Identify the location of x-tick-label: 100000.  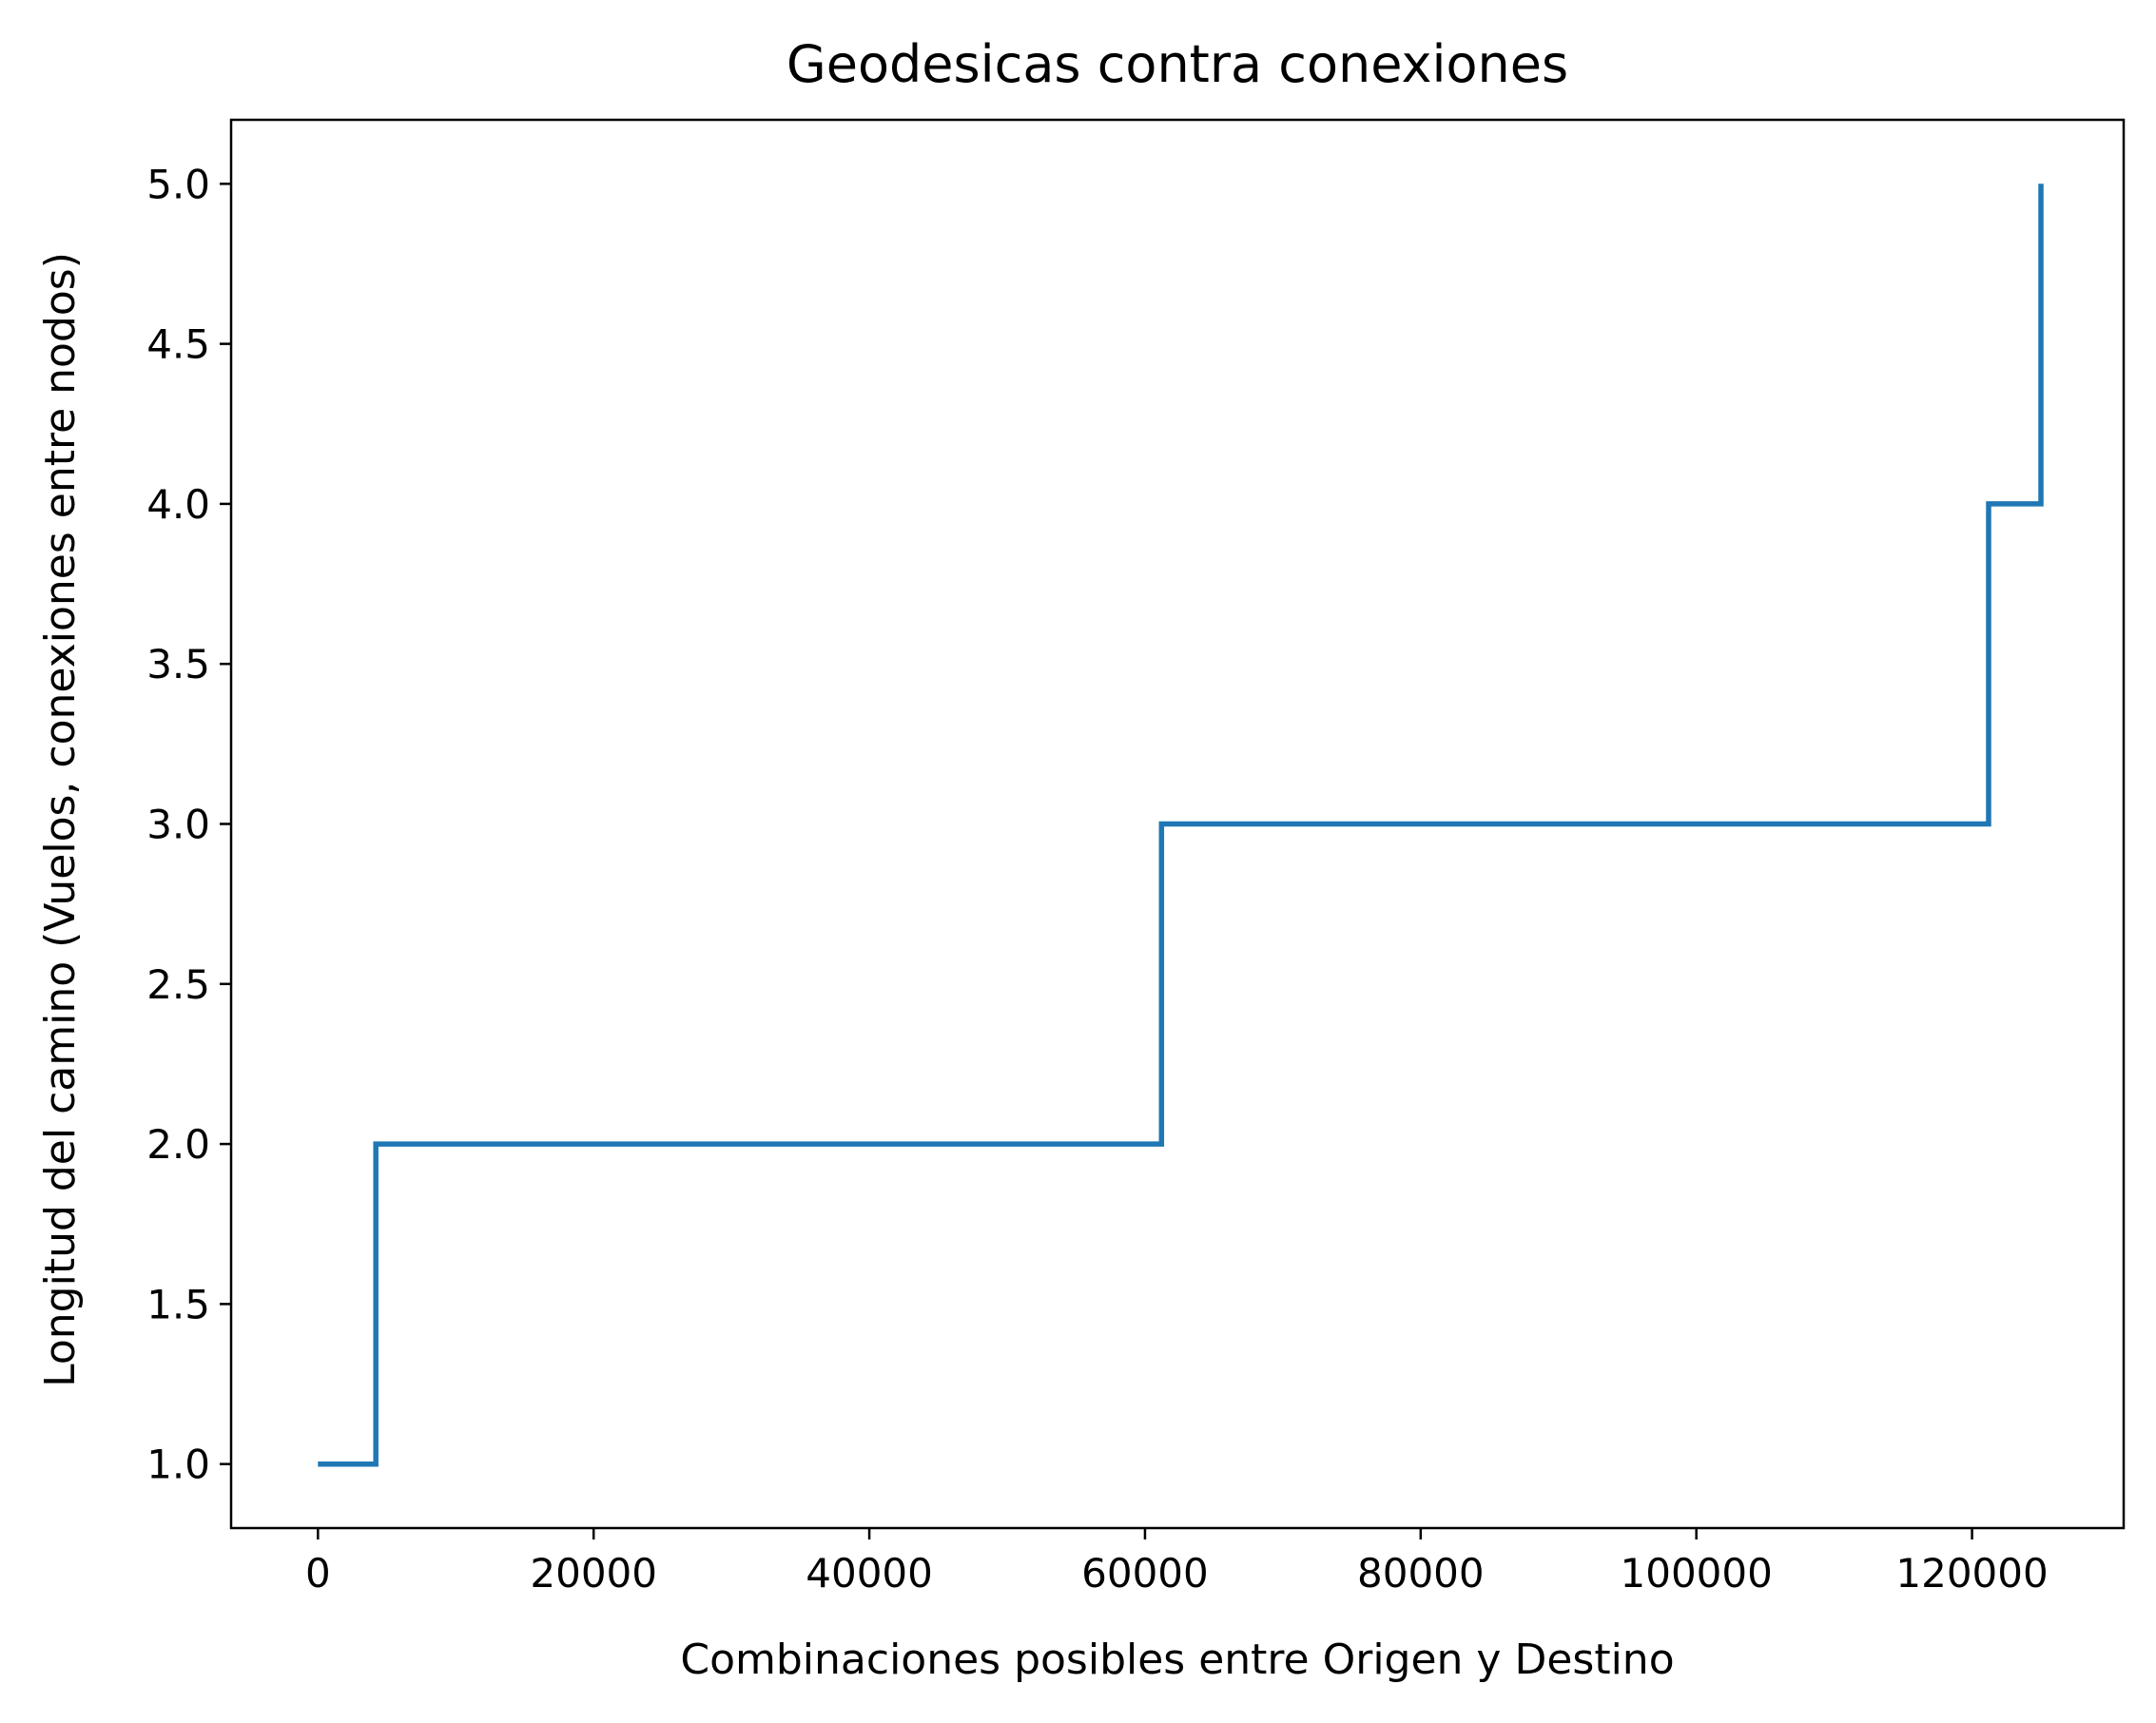
(1697, 1574).